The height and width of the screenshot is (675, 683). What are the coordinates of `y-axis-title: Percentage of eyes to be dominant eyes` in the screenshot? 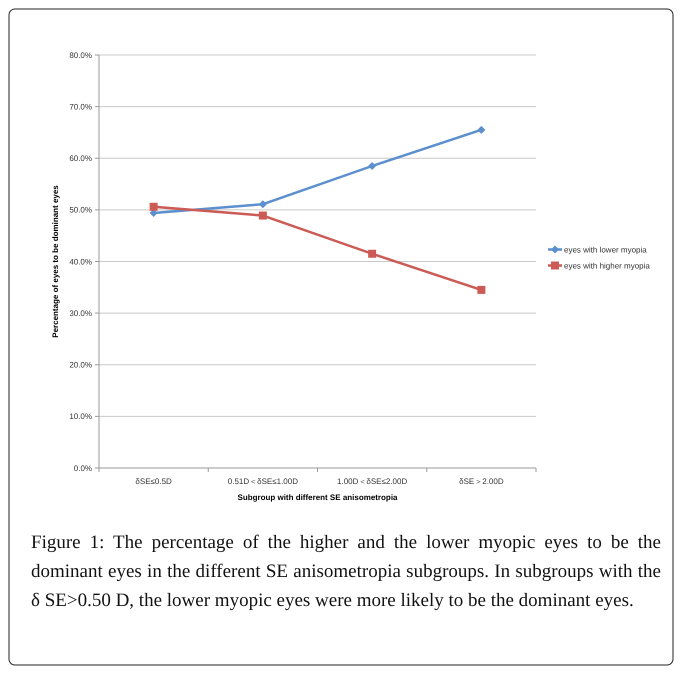 It's located at (55, 261).